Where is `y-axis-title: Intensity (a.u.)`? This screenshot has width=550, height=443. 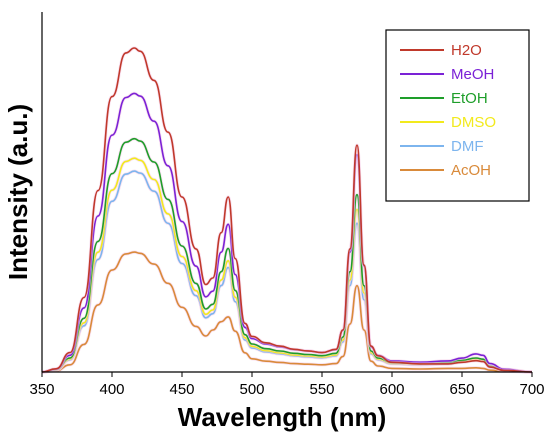
y-axis-title: Intensity (a.u.) is located at coordinates (18, 192).